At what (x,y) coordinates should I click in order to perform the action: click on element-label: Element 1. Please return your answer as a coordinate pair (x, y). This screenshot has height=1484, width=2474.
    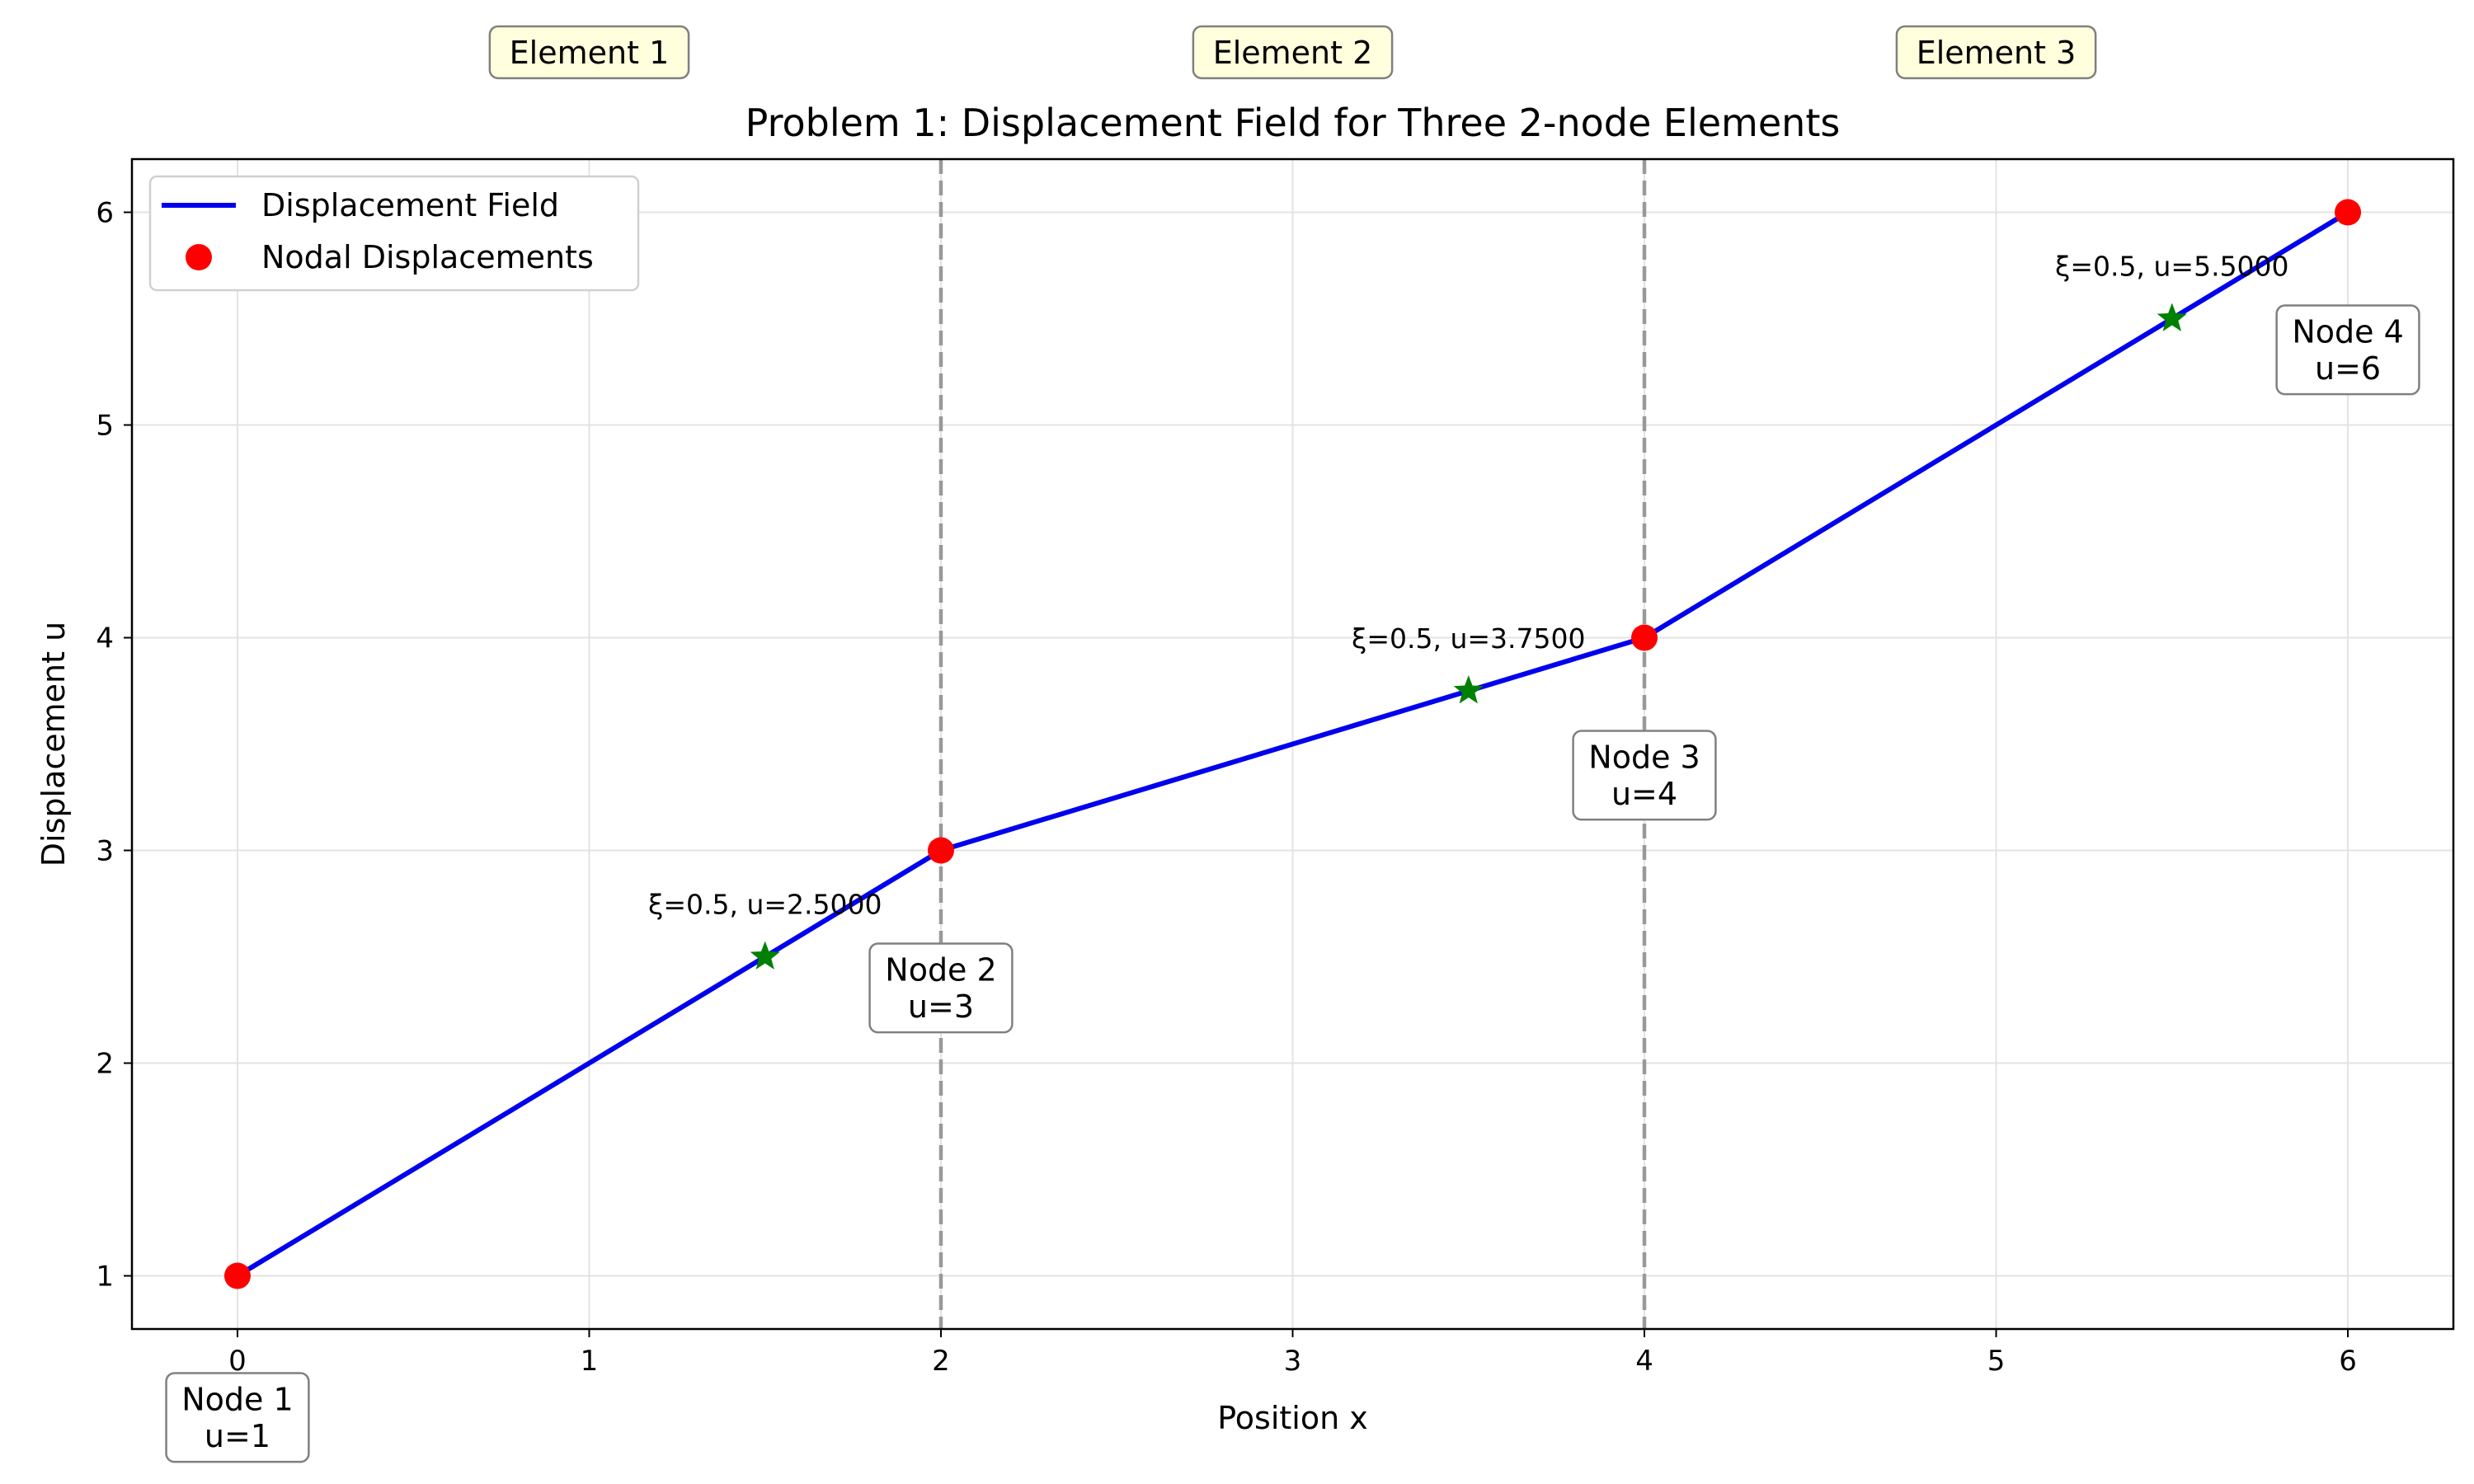
    Looking at the image, I should click on (589, 52).